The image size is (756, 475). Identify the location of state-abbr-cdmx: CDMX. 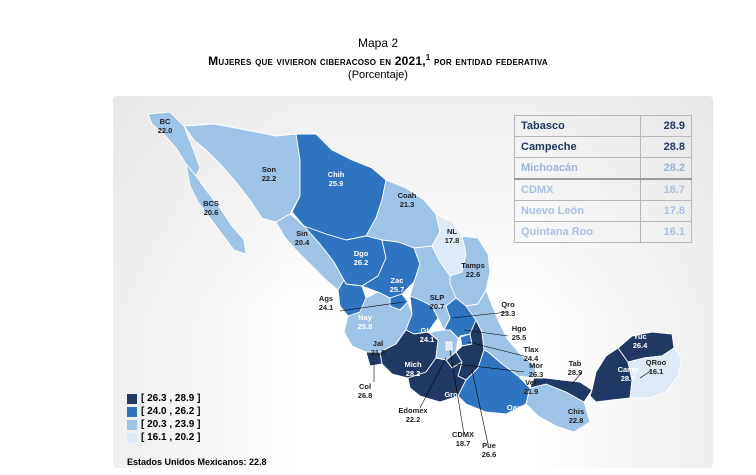
(463, 434).